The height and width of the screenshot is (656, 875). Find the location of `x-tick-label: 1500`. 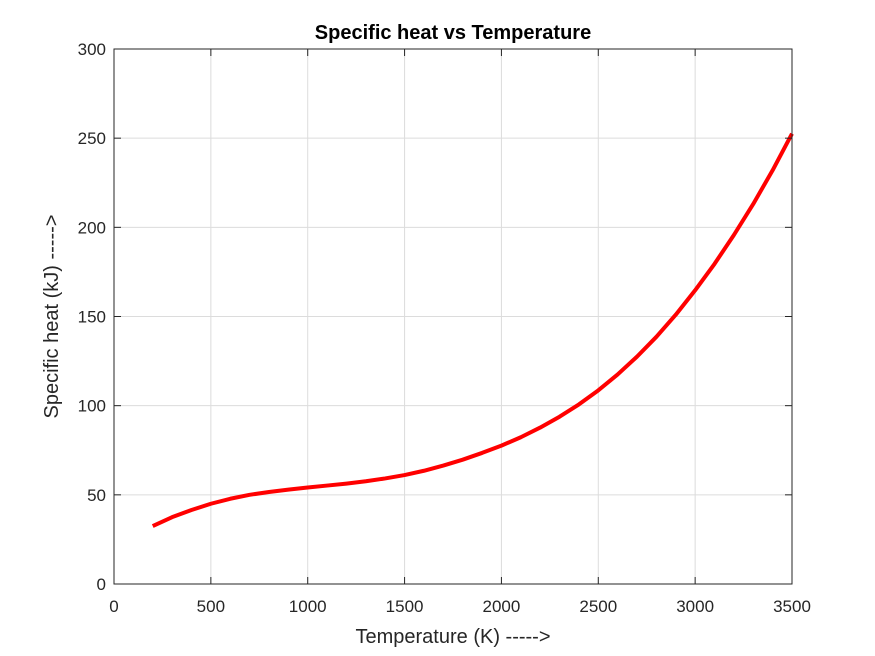

x-tick-label: 1500 is located at coordinates (405, 606).